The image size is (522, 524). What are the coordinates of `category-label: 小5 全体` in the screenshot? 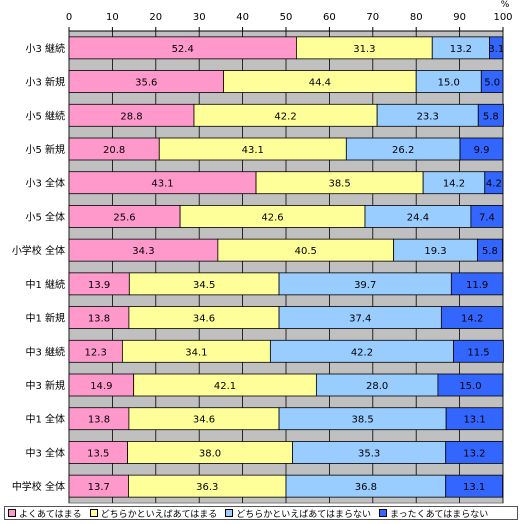 It's located at (45, 216).